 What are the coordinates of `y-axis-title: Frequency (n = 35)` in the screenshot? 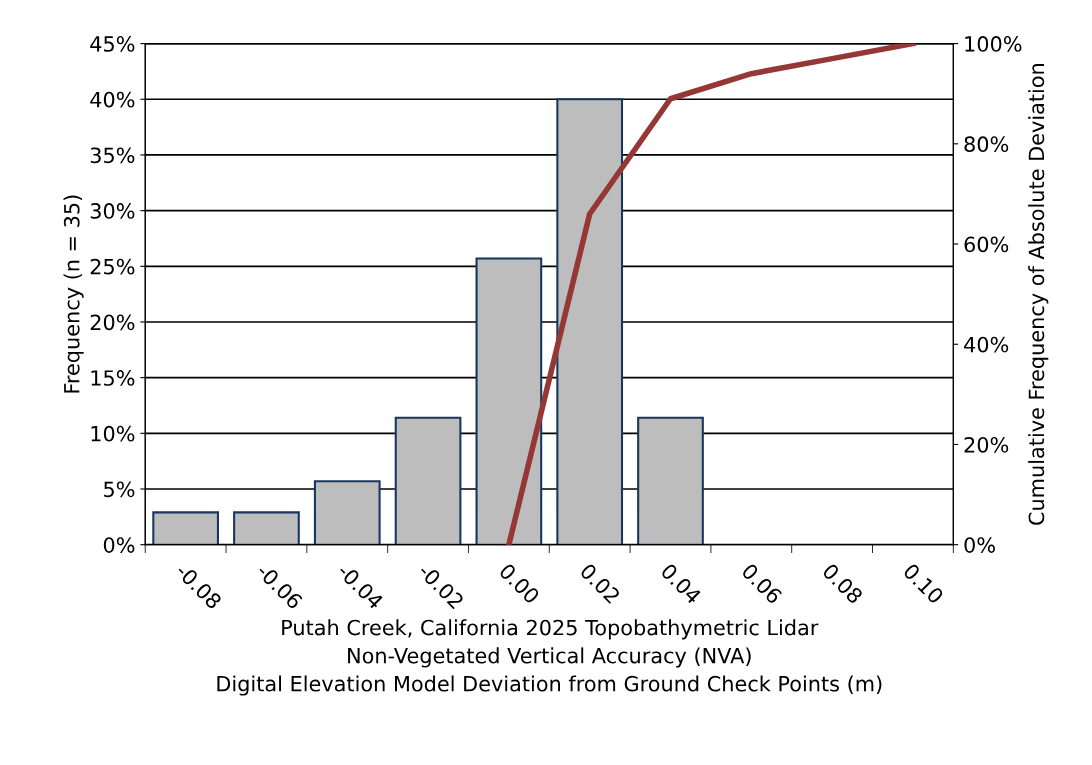 It's located at (73, 294).